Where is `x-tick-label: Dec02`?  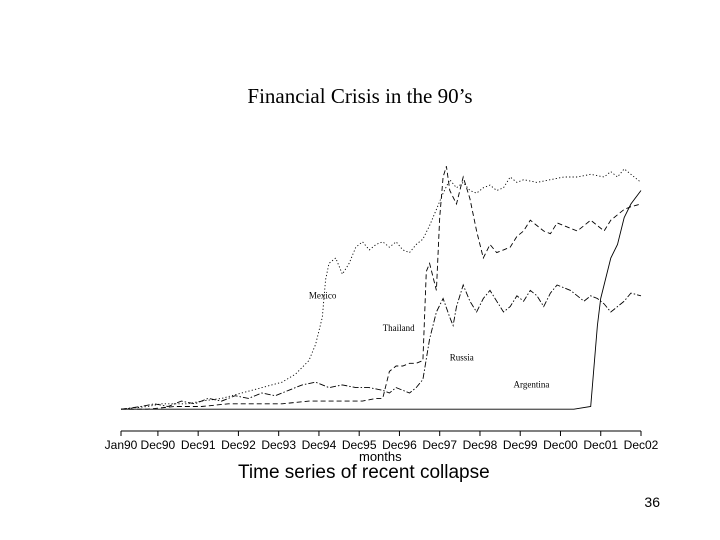 x-tick-label: Dec02 is located at coordinates (641, 445).